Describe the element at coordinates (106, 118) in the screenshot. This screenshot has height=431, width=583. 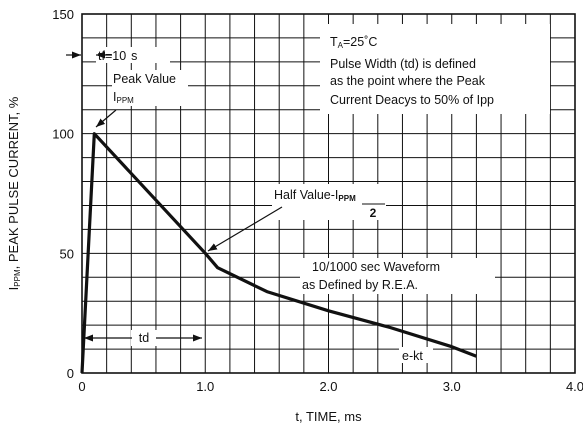
I see `peak-value-arrow` at that location.